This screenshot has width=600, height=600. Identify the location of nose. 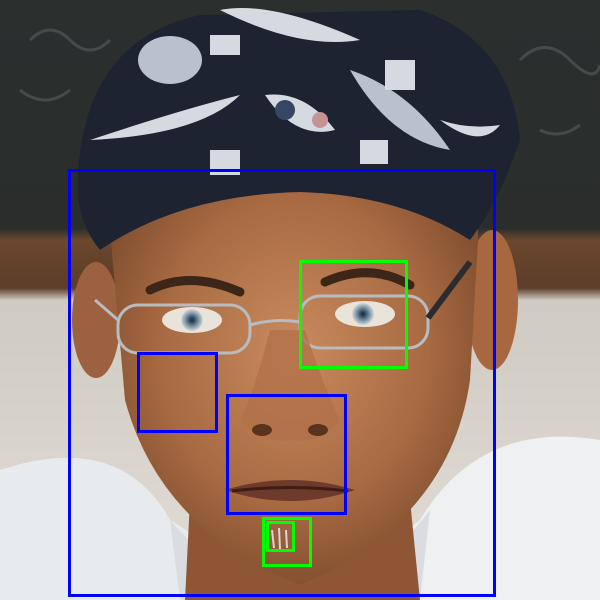
(290, 385).